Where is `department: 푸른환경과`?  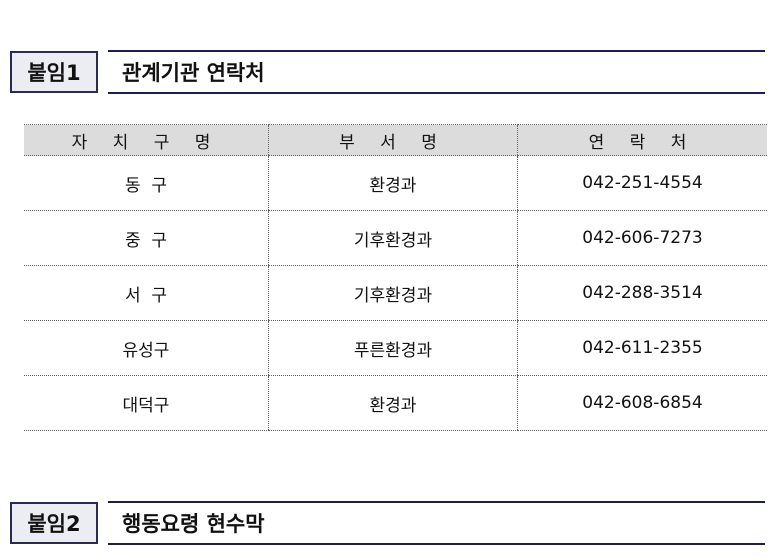 department: 푸른환경과 is located at coordinates (393, 348).